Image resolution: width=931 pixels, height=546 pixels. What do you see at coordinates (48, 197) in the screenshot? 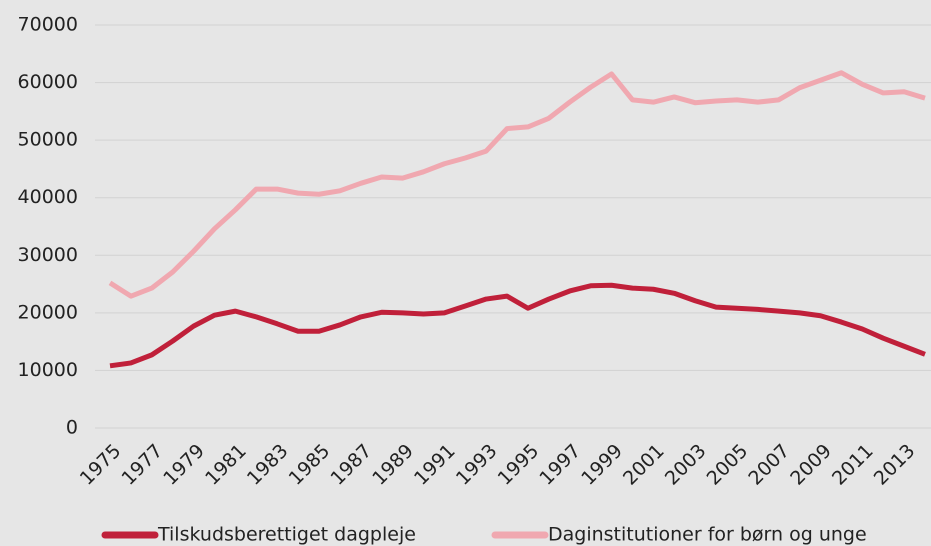
I see `y-tick-label: 40000` at bounding box center [48, 197].